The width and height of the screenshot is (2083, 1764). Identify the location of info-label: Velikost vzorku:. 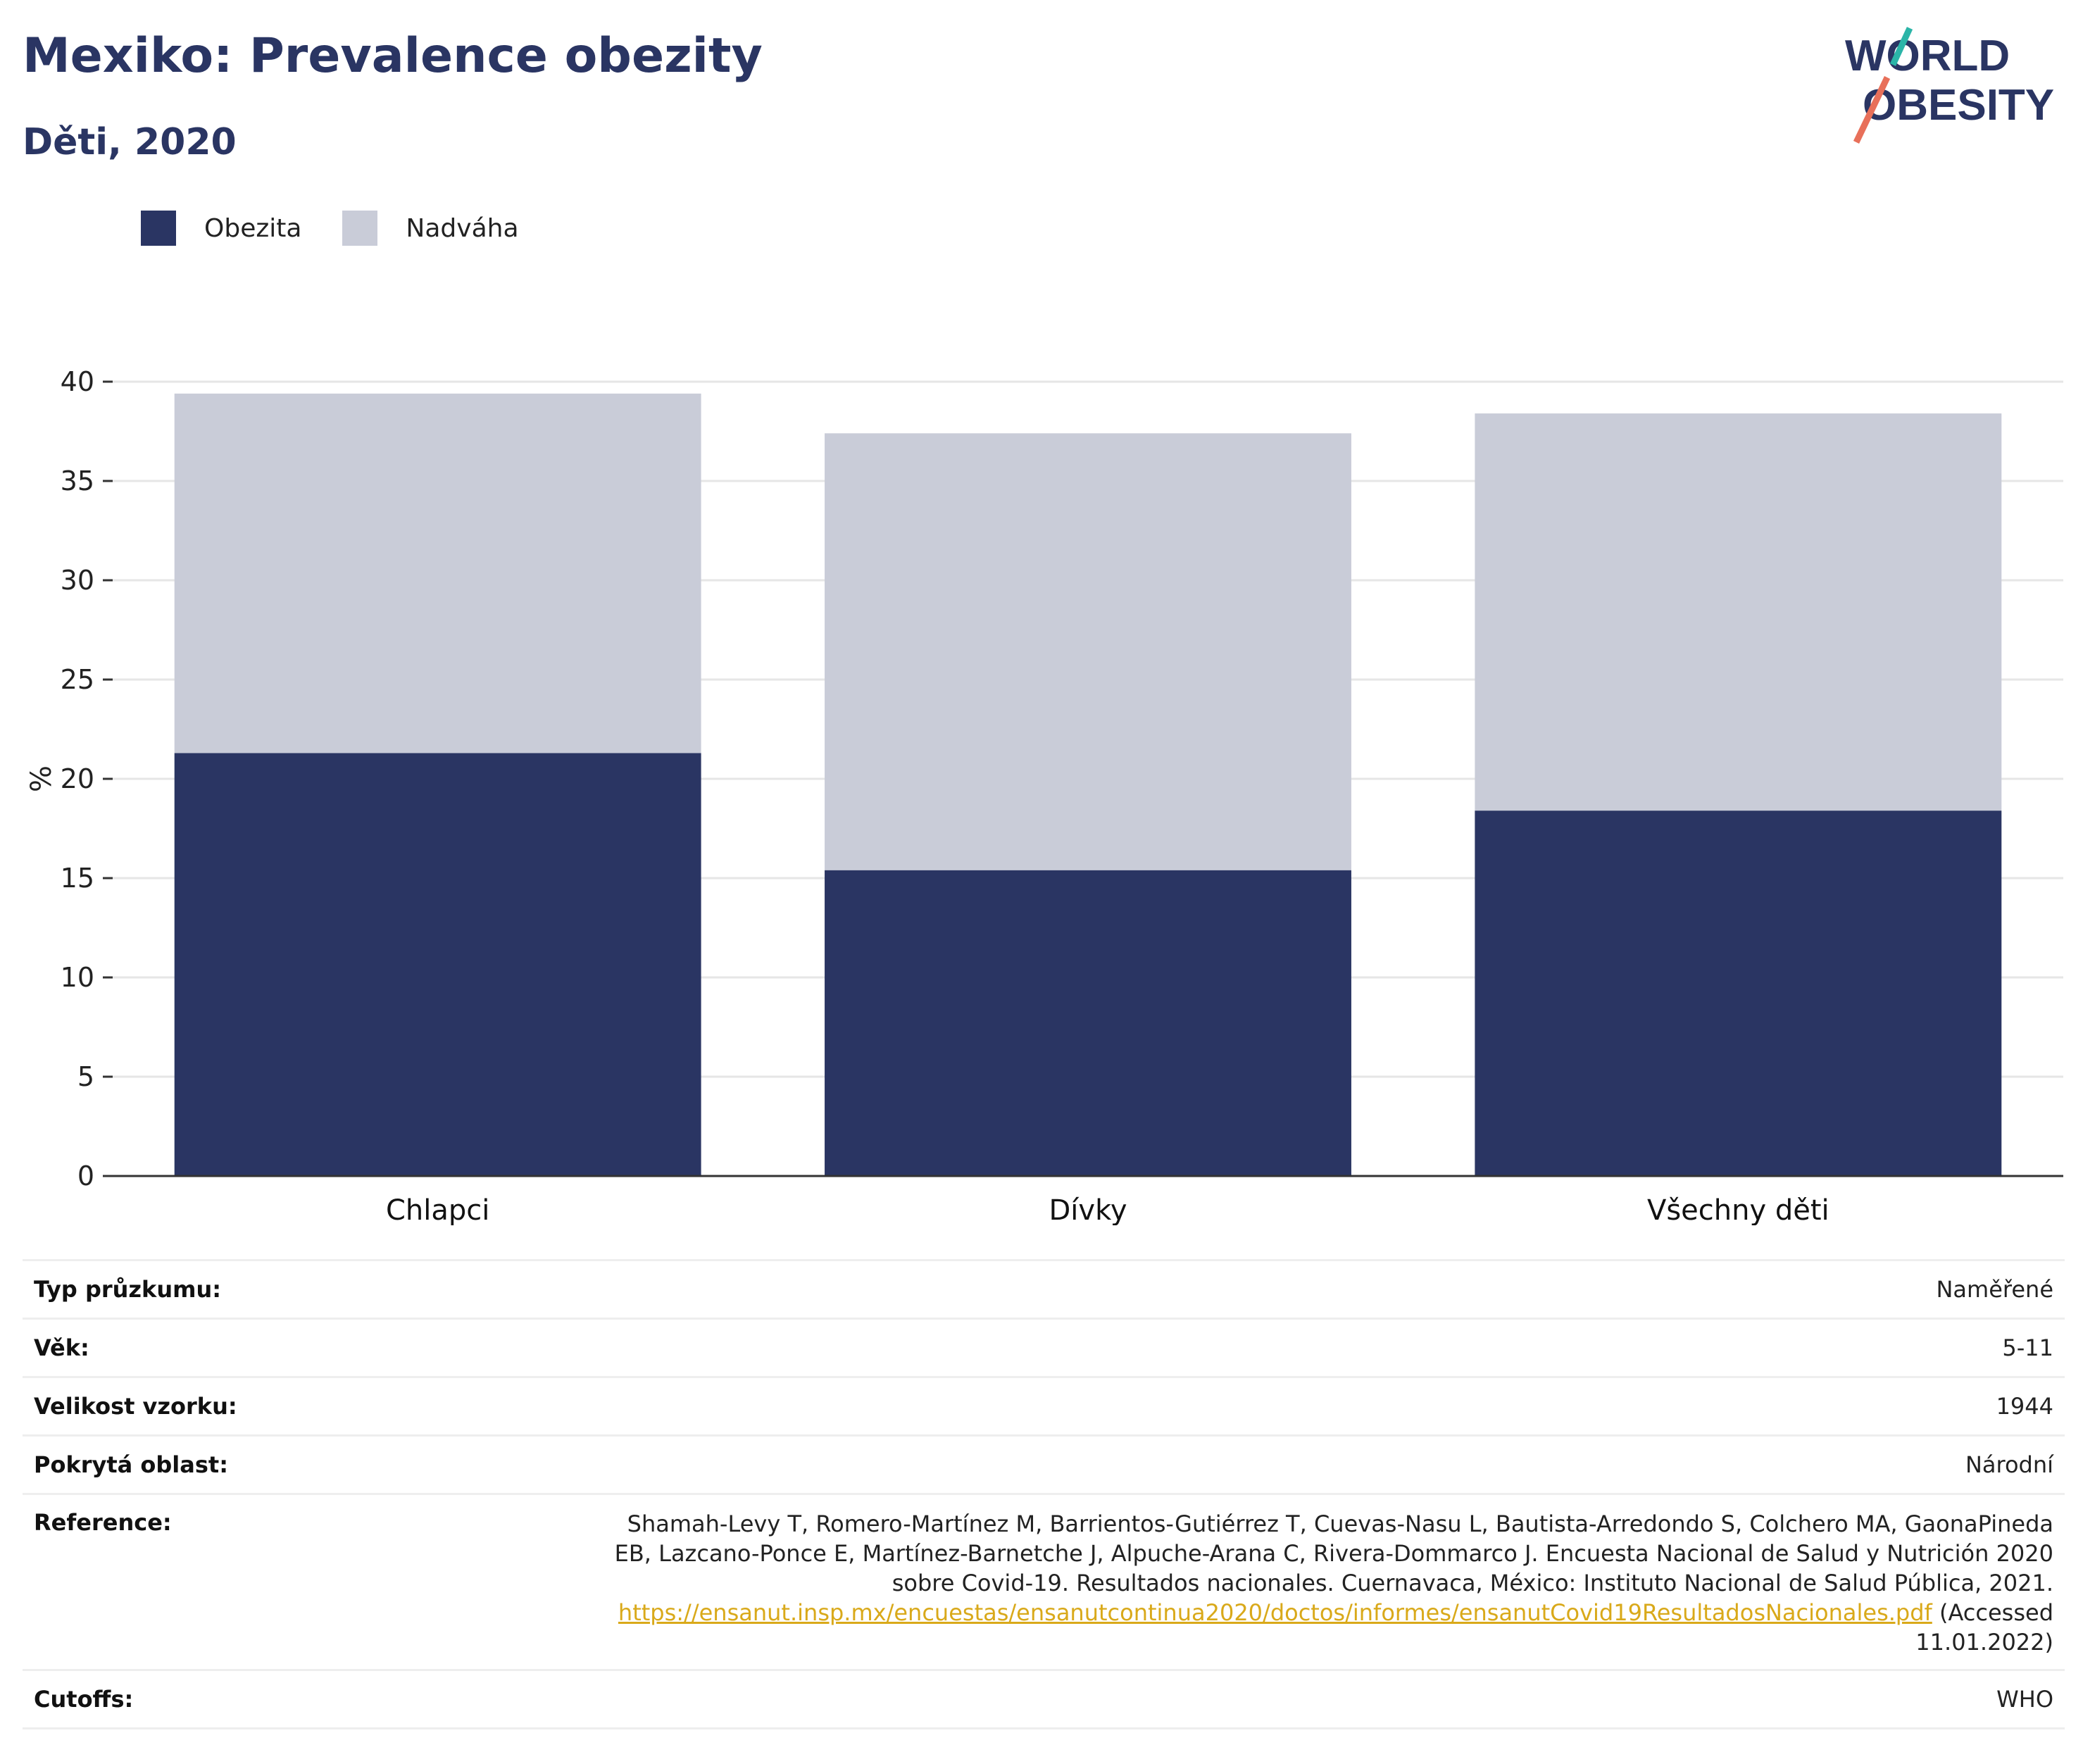
(135, 1406).